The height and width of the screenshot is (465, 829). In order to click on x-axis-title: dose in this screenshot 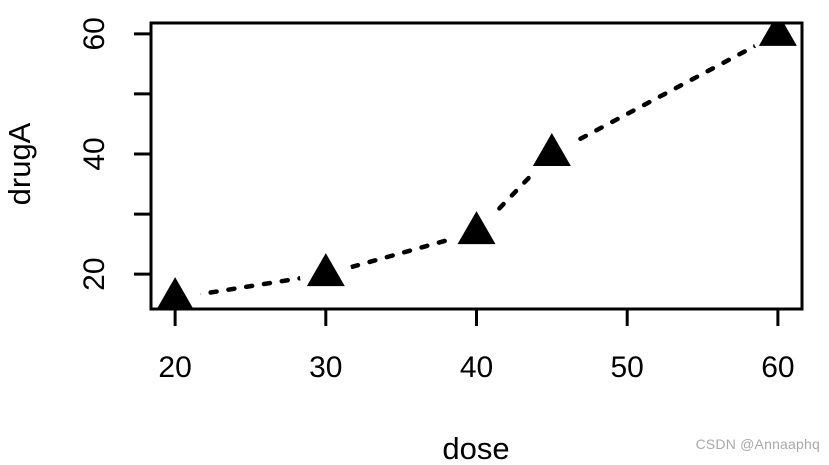, I will do `click(475, 448)`.